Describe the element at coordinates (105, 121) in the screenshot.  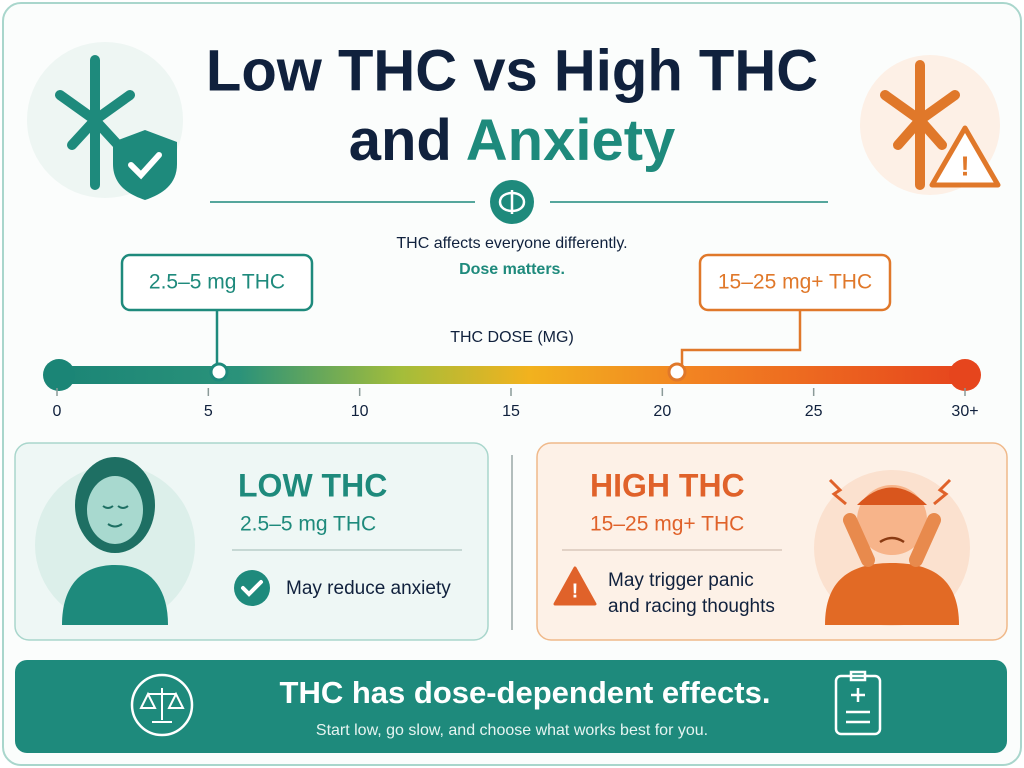
I see `leaf-shield-icon` at that location.